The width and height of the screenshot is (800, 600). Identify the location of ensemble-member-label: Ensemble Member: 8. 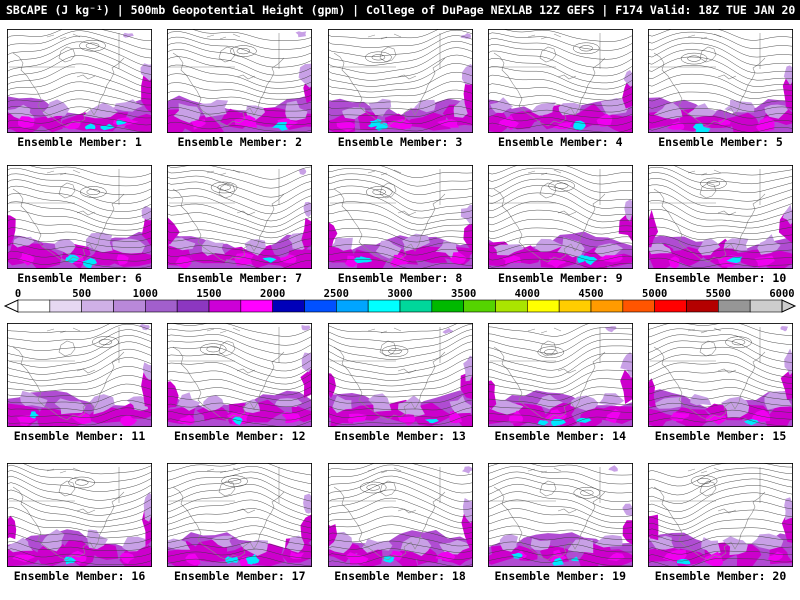
(400, 278).